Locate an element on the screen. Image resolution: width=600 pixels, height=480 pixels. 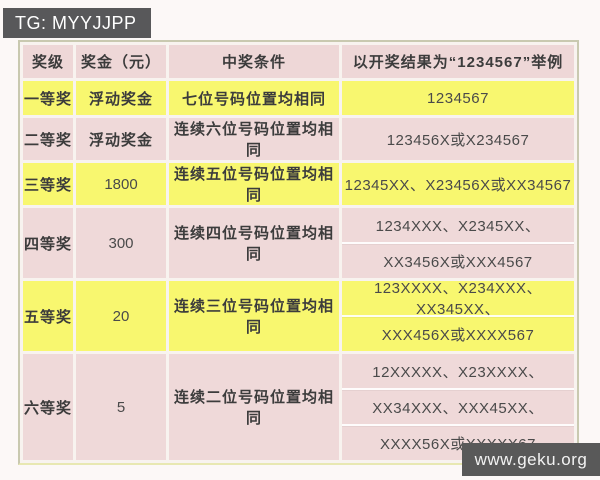
example-line: 123456X或X234567 is located at coordinates (458, 140).